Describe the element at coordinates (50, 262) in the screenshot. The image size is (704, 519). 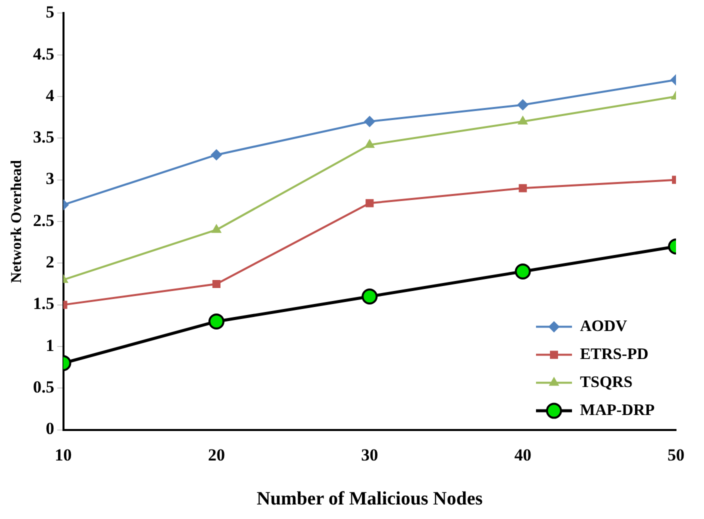
I see `y-tick-label: 2` at that location.